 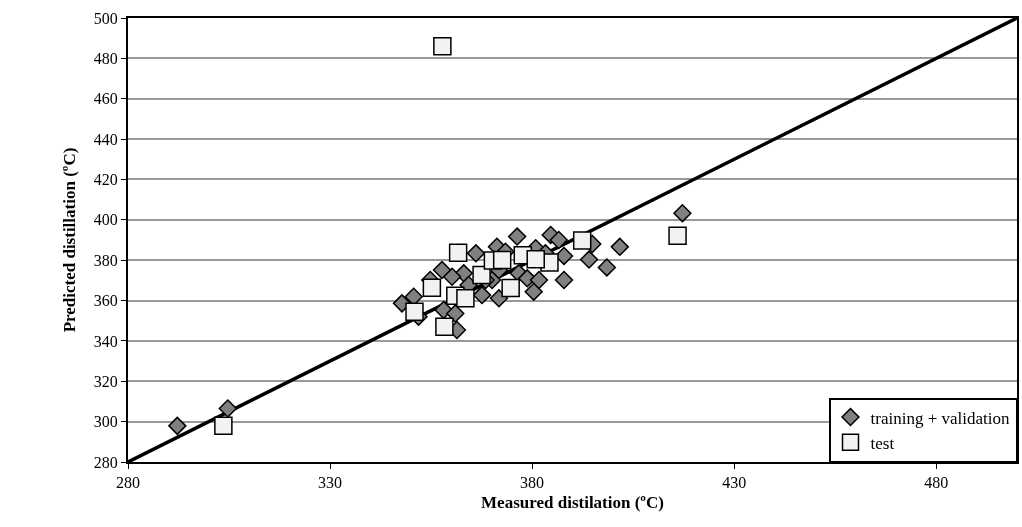 What do you see at coordinates (105, 422) in the screenshot?
I see `y-tick-label: 300` at bounding box center [105, 422].